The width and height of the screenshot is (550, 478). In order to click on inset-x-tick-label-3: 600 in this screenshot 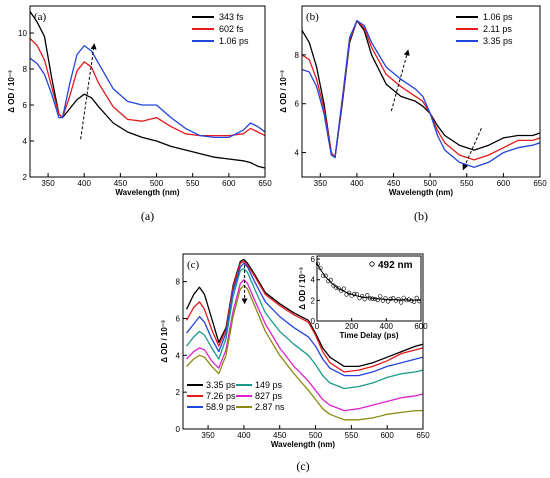, I will do `click(421, 326)`.